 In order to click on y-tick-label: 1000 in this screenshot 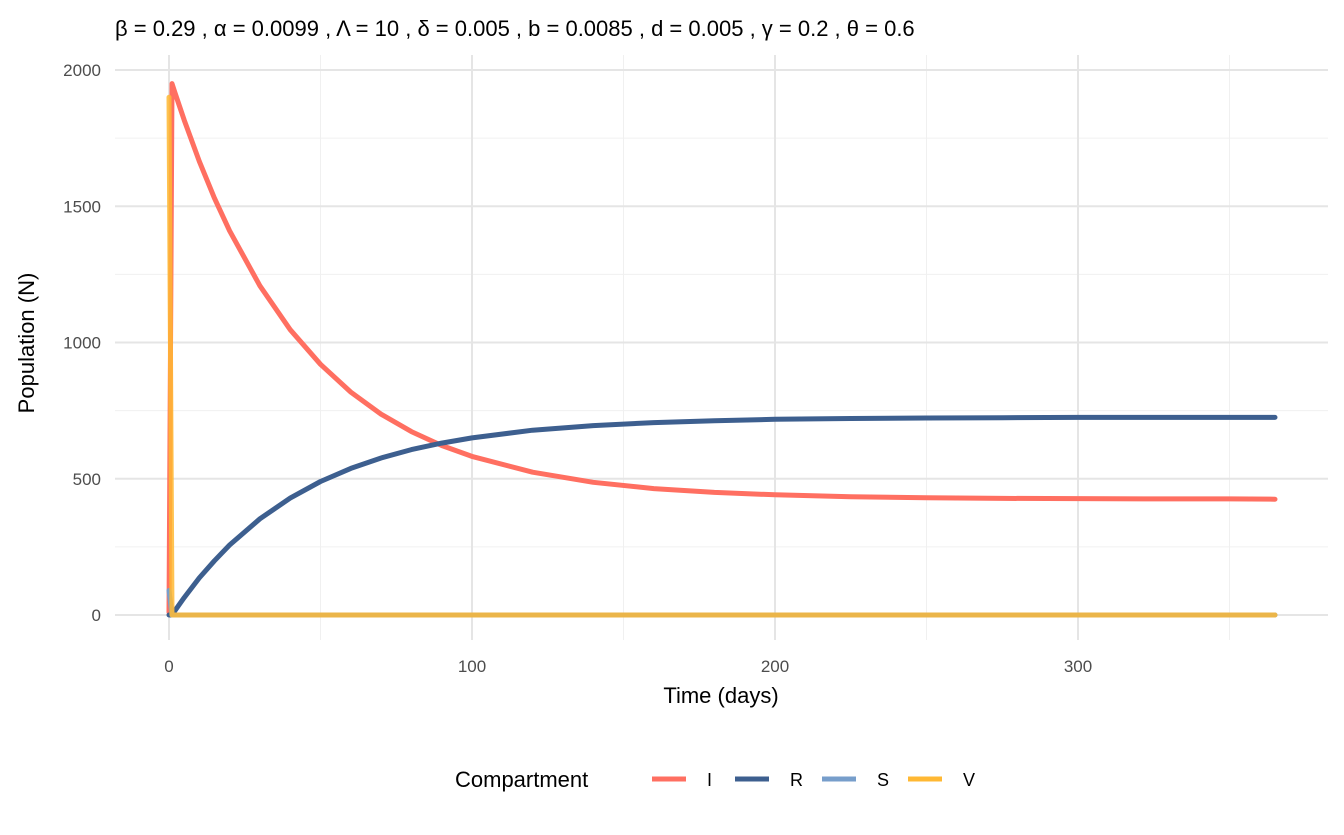, I will do `click(82, 343)`.